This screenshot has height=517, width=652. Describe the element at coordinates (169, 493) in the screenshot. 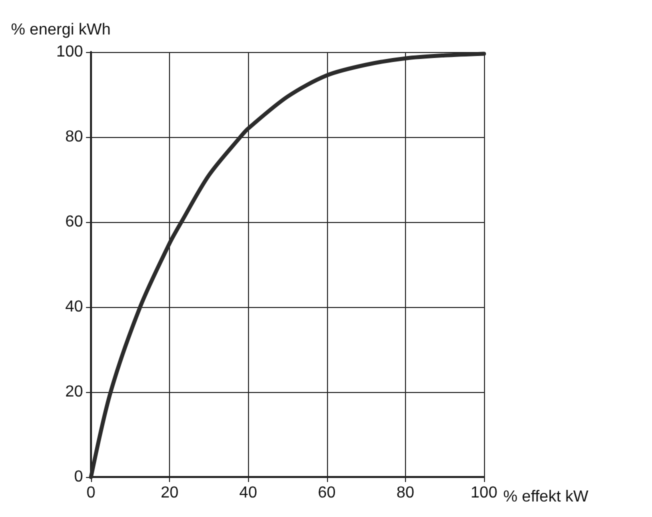

I see `x-tick-label: 20` at that location.